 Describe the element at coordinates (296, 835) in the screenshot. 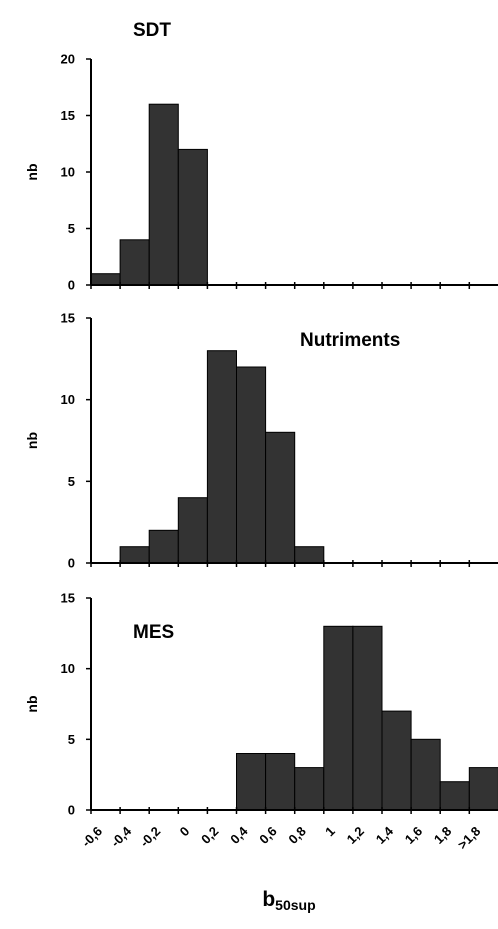

I see `x-tick-label-8: 0,8` at that location.